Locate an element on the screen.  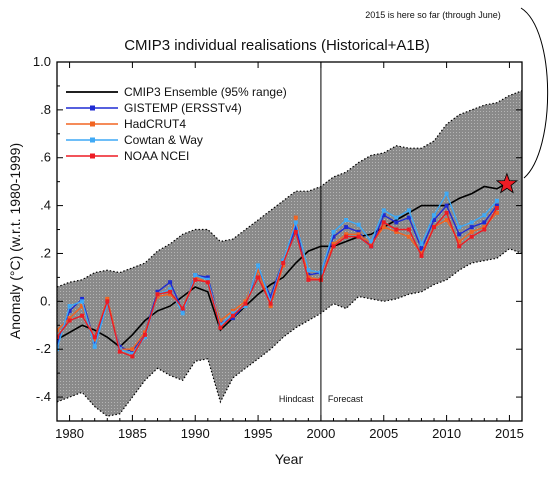
legend-label: GISTEMP (ERSSTv4) is located at coordinates (183, 108).